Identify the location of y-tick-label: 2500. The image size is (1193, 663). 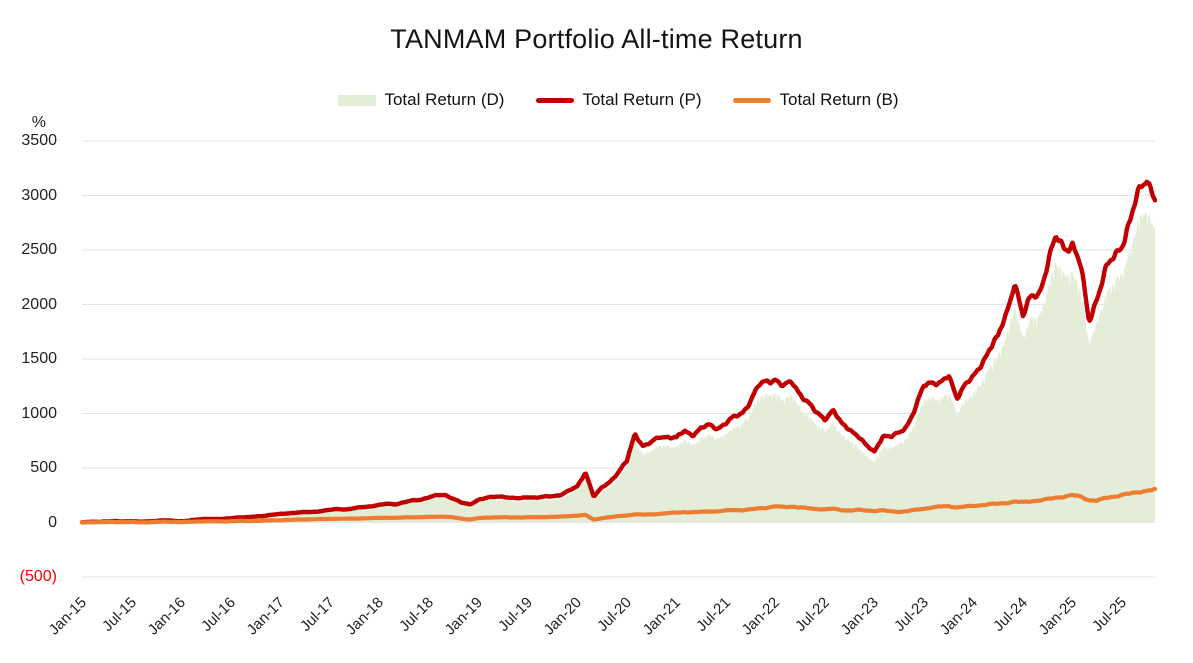
(39, 249).